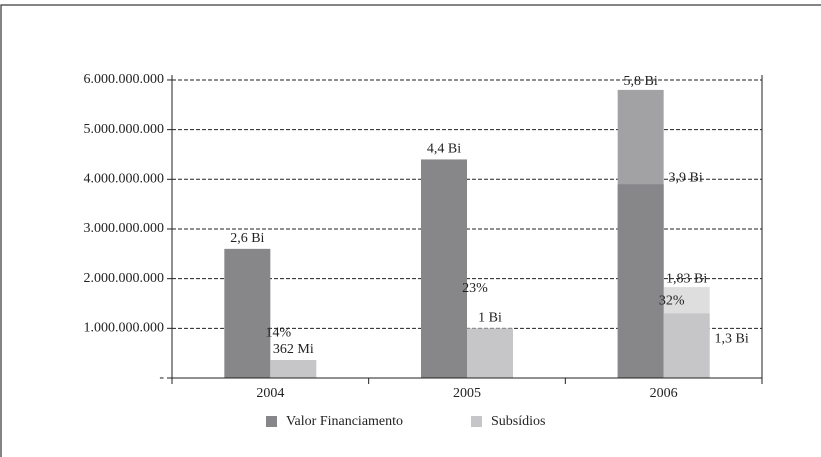  Describe the element at coordinates (124, 278) in the screenshot. I see `y-tick-label: 2.000.000.000` at that location.